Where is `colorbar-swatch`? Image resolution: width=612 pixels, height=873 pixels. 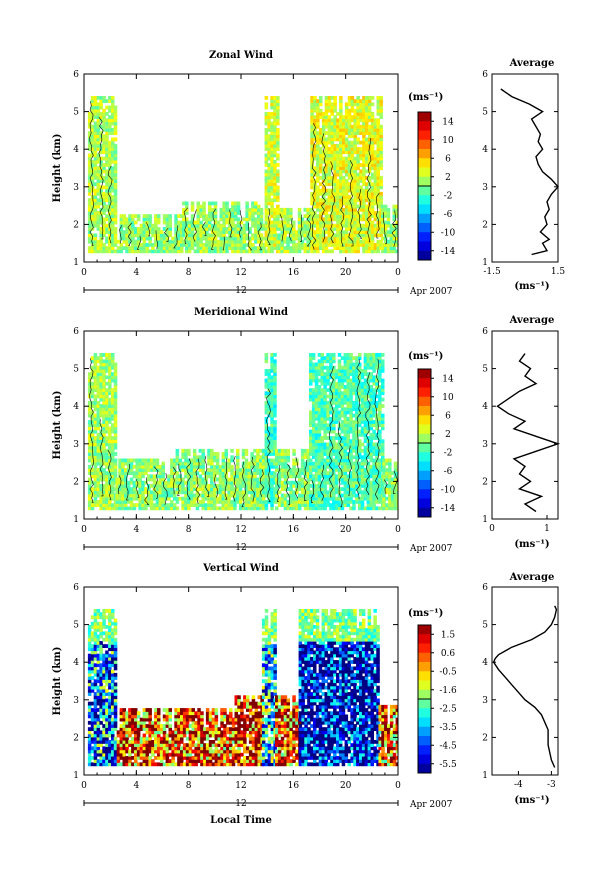
colorbar-swatch is located at coordinates (424, 255).